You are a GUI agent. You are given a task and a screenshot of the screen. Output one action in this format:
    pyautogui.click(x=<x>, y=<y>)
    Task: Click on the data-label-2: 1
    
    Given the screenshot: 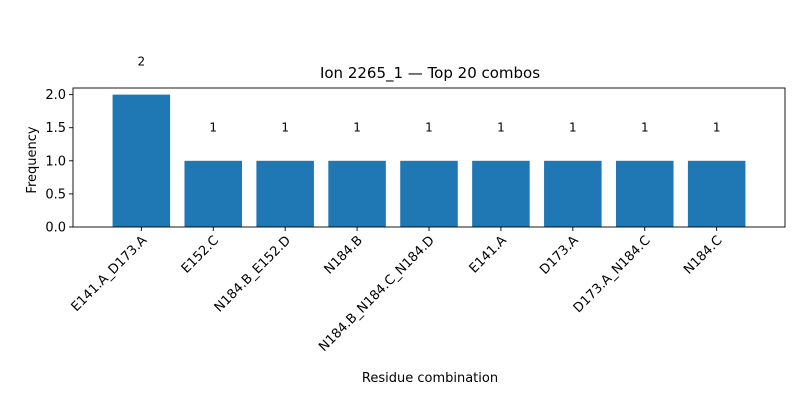 What is the action you would take?
    pyautogui.click(x=285, y=128)
    